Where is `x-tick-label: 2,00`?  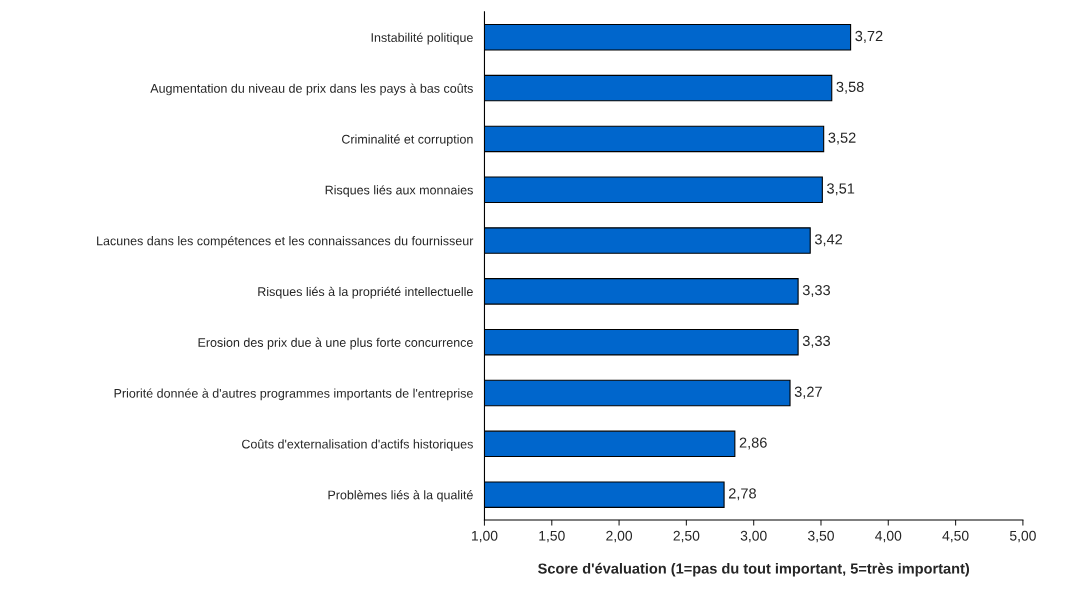 x-tick-label: 2,00 is located at coordinates (619, 536).